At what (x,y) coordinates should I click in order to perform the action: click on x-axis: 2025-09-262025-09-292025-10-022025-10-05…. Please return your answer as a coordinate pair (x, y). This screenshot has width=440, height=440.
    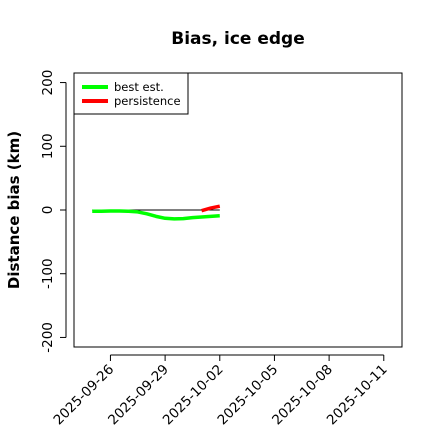
    Looking at the image, I should click on (220, 391).